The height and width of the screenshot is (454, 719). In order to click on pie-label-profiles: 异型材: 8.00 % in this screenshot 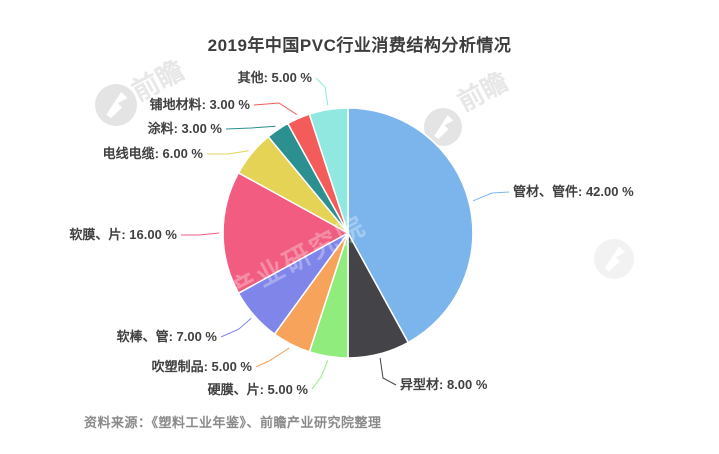, I will do `click(444, 384)`.